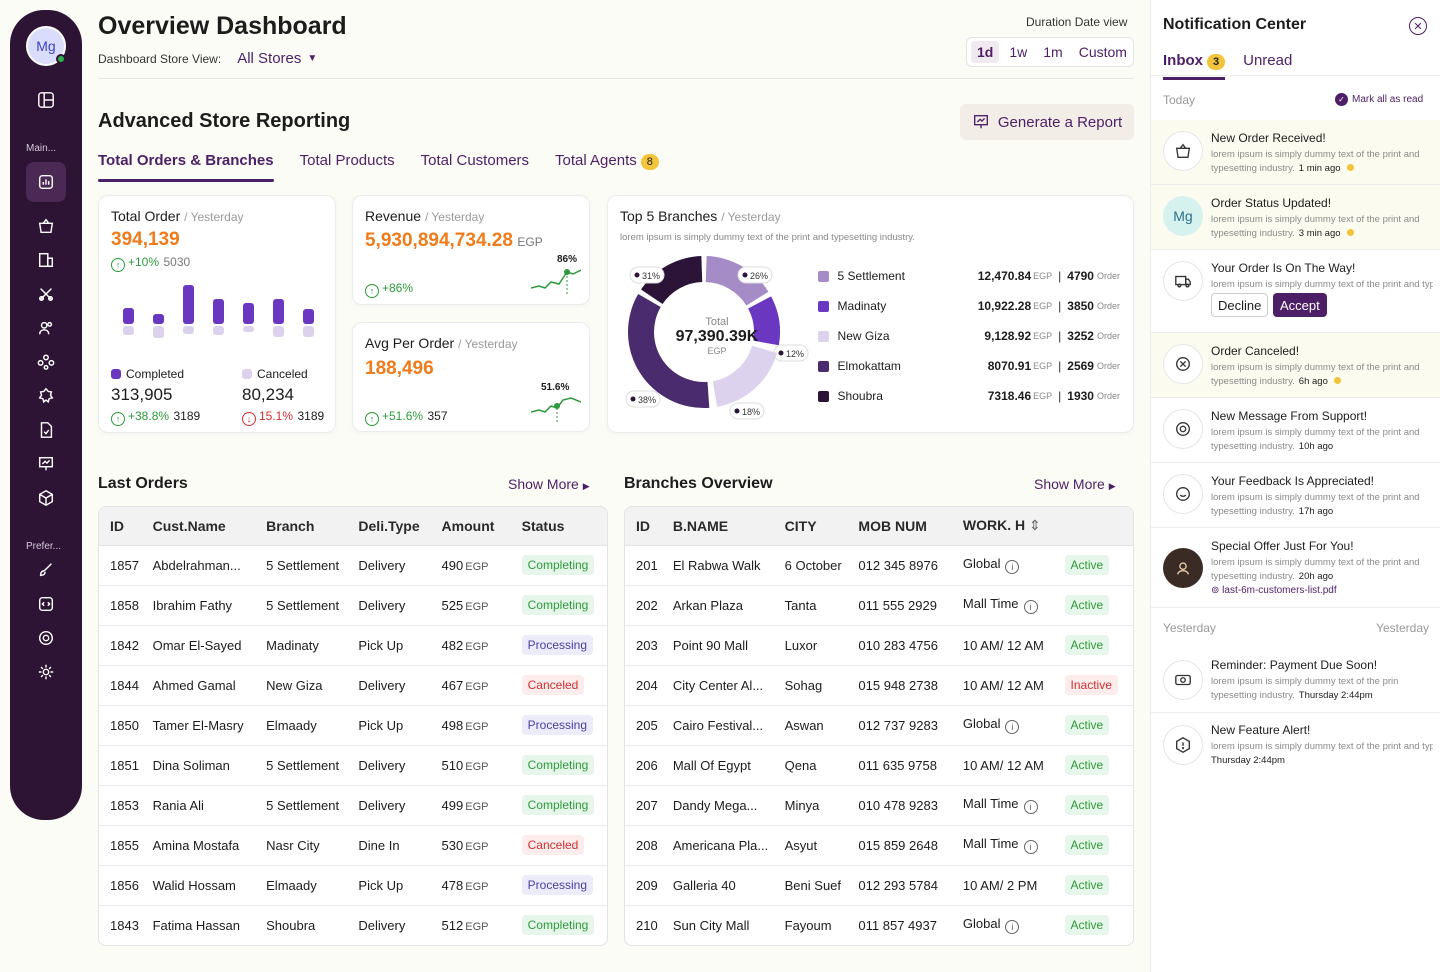  Describe the element at coordinates (1316, 446) in the screenshot. I see `notification-time: 10h ago` at that location.